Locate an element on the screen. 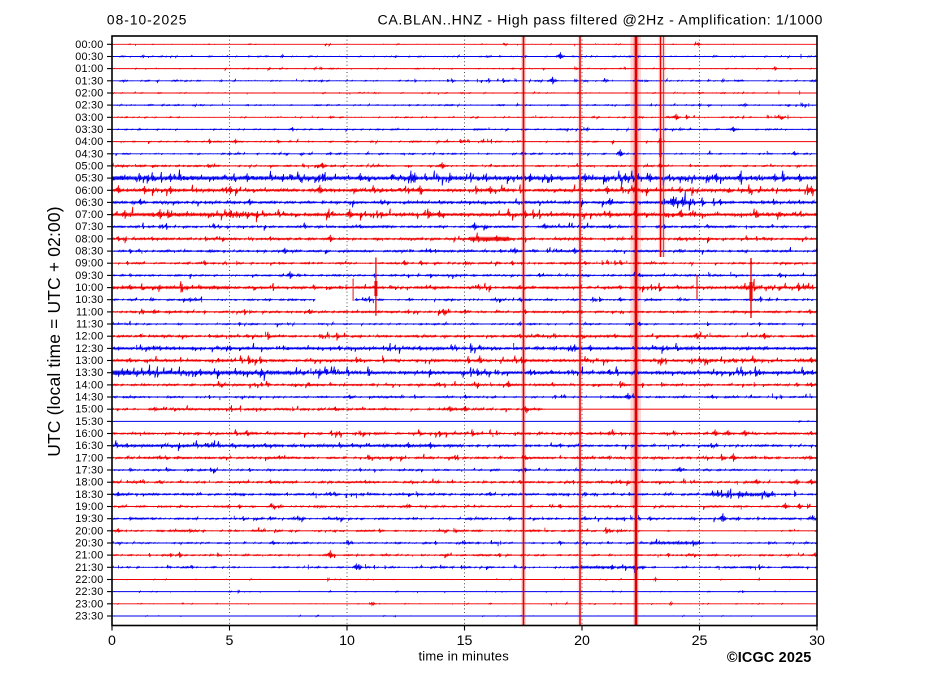 The height and width of the screenshot is (696, 927). svg-text: 21:30 is located at coordinates (89, 568).